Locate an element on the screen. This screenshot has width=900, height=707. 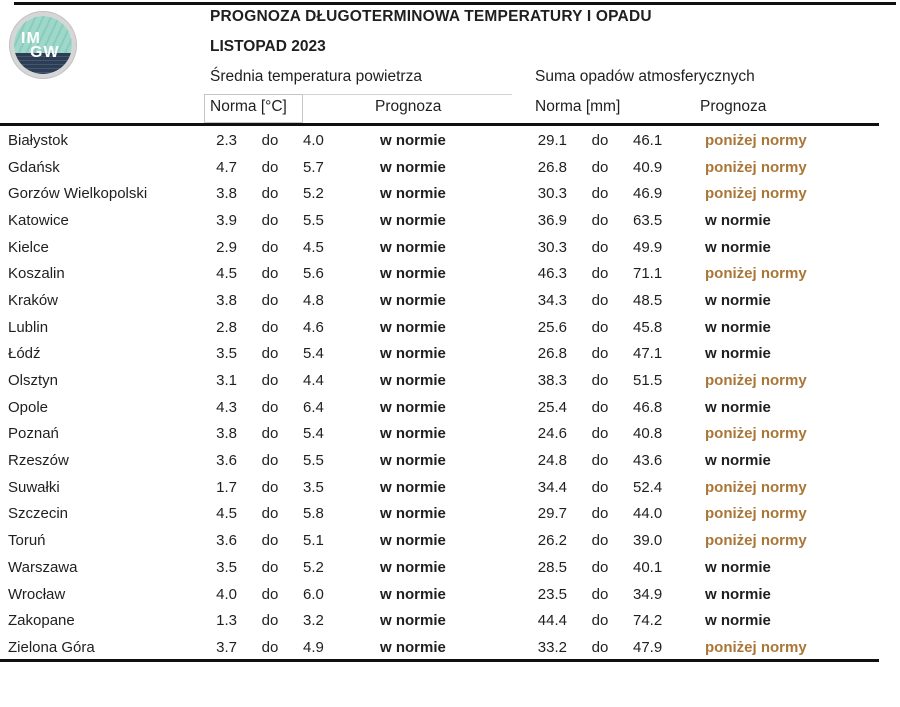
city-name: Rzeszów is located at coordinates (38, 461).